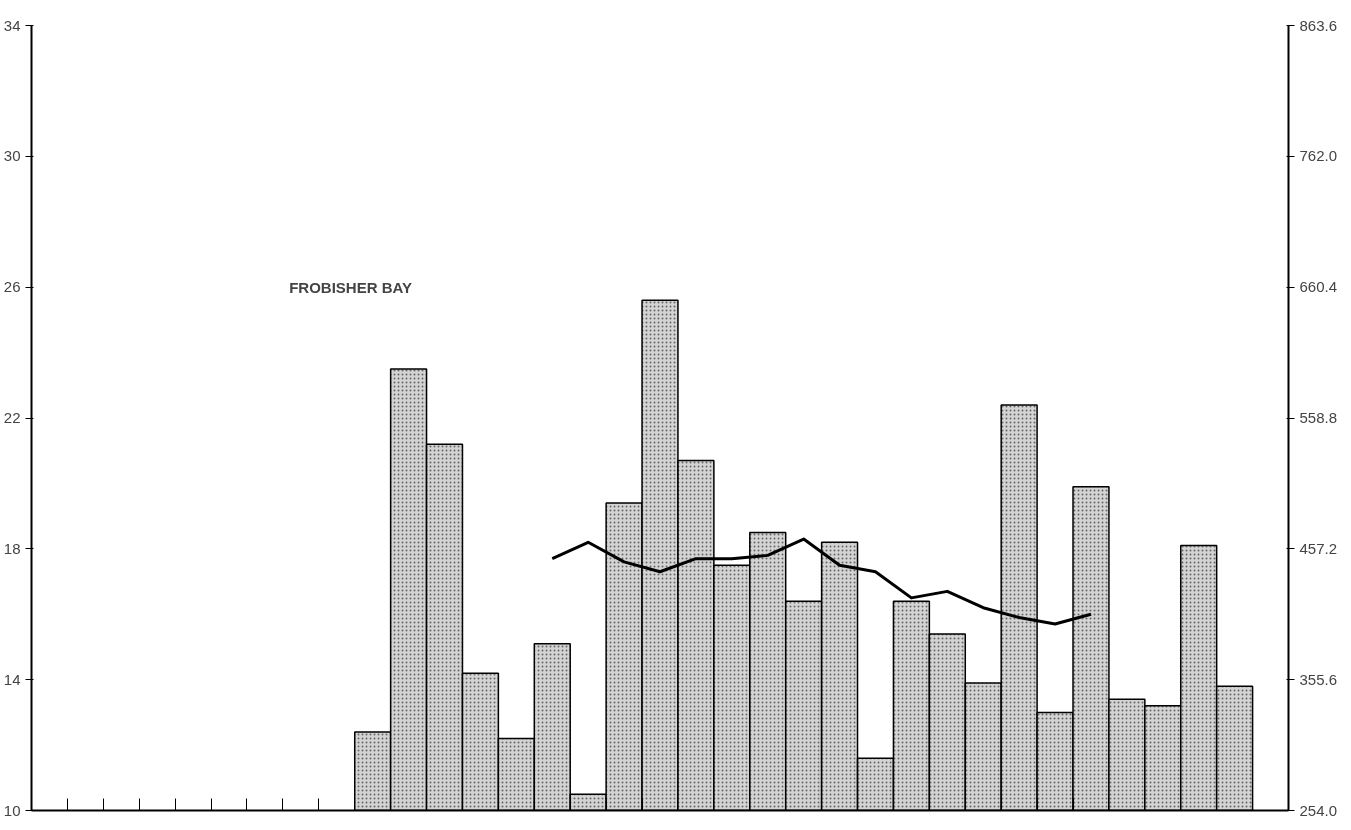  What do you see at coordinates (1318, 287) in the screenshot?
I see `y2-tick-label: 660.4` at bounding box center [1318, 287].